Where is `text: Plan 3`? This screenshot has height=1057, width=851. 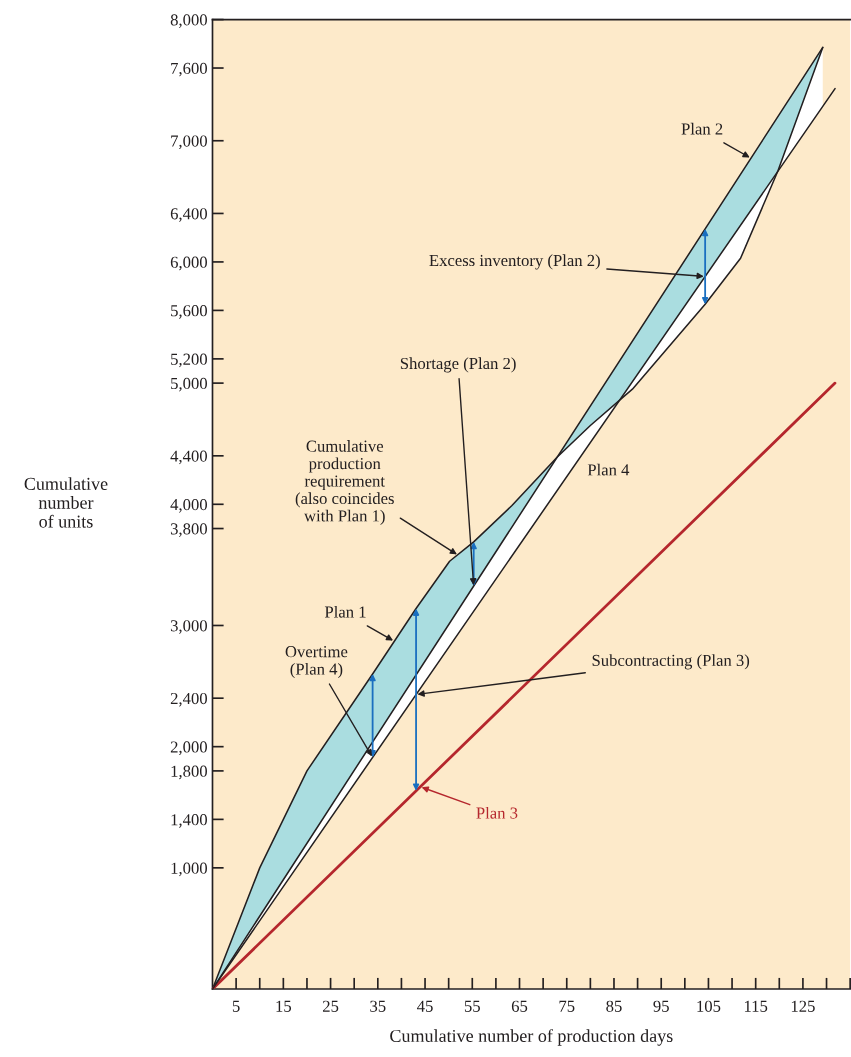 text: Plan 3 is located at coordinates (497, 812).